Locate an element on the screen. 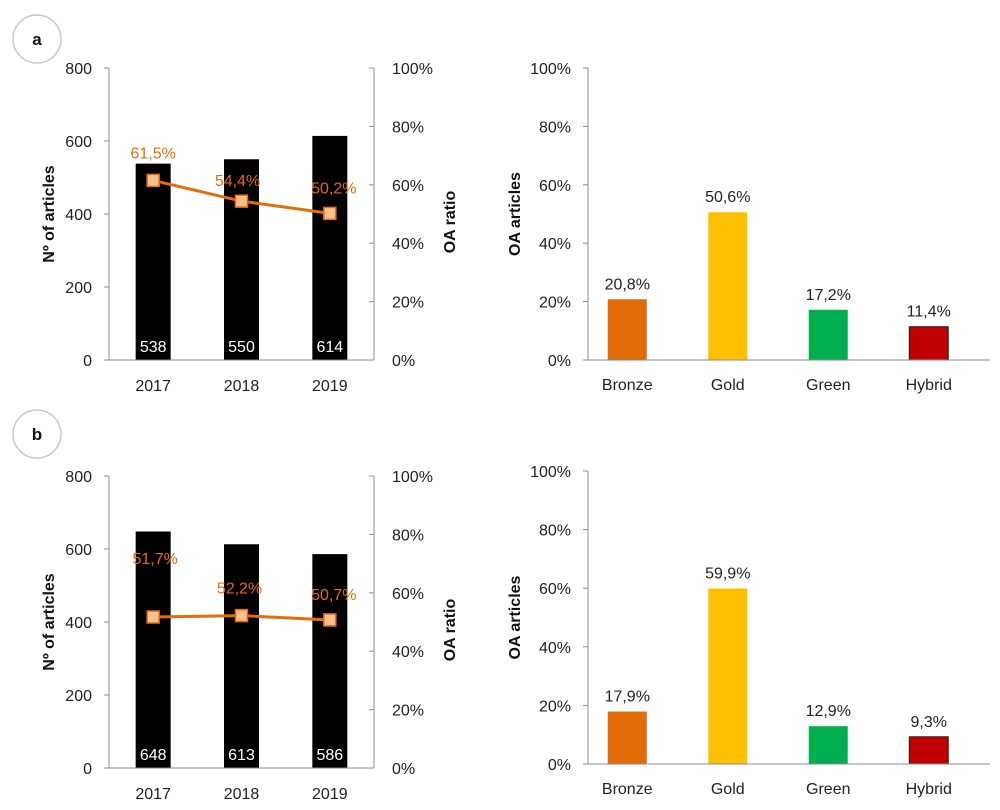 The width and height of the screenshot is (1000, 810). panel-b-badge: b is located at coordinates (37, 434).